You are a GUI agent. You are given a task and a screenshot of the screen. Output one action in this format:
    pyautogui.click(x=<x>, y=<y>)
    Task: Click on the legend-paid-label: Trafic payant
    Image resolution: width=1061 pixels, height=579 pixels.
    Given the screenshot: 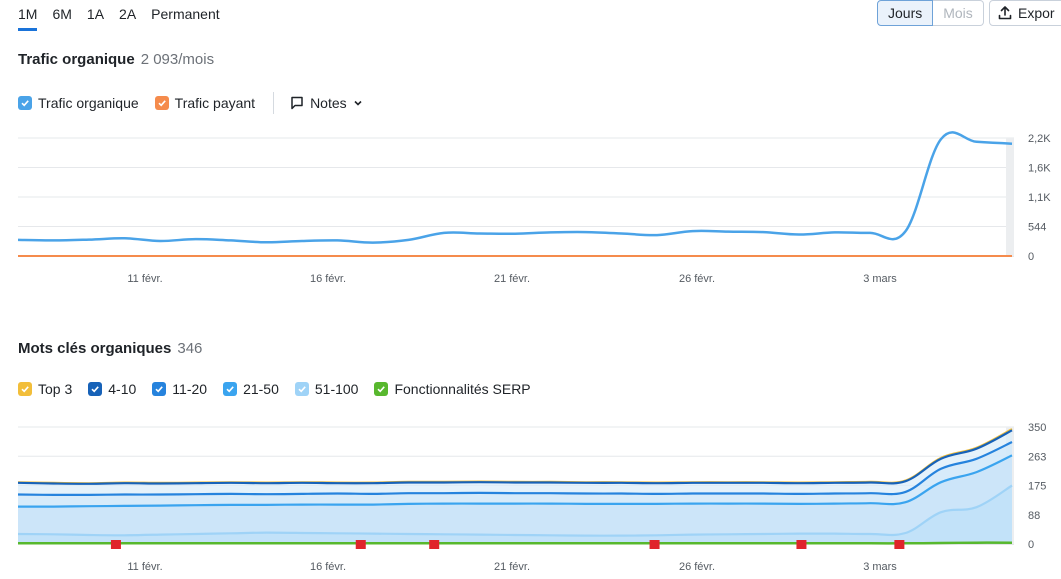 What is the action you would take?
    pyautogui.click(x=215, y=103)
    